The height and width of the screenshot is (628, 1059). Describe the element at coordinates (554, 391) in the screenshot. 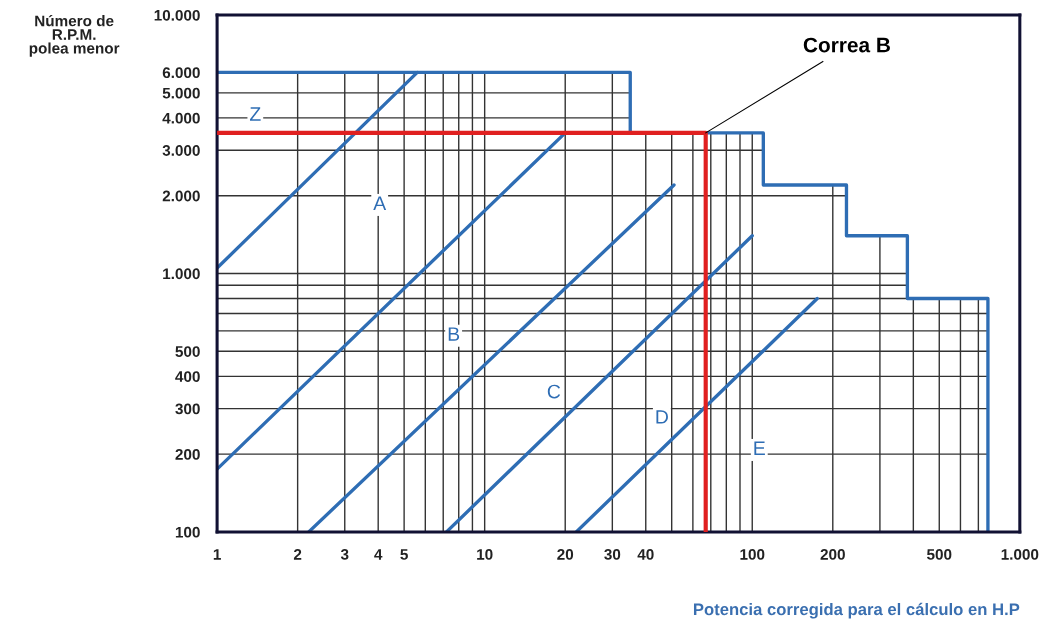

I see `annotation: C` at that location.